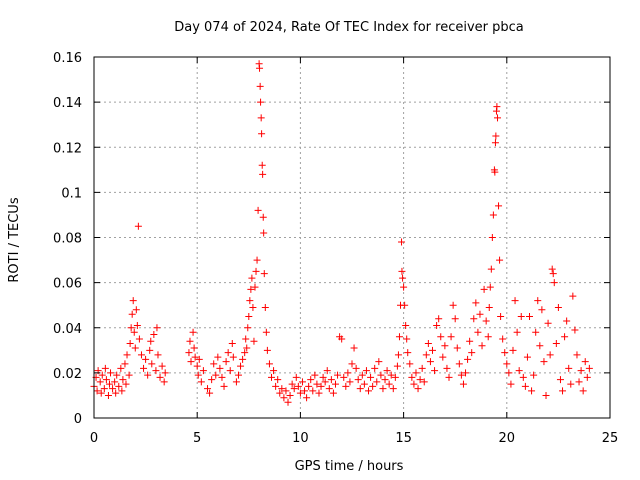 This screenshot has height=480, width=640. I want to click on y-tick-label: 0.04, so click(67, 329).